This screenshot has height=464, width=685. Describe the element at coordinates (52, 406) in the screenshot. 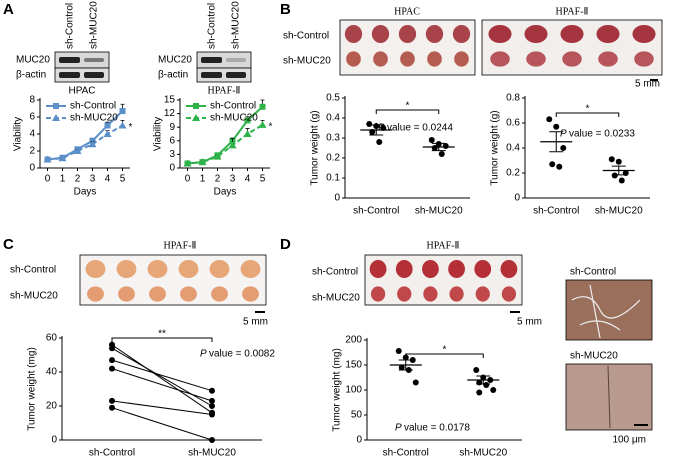

I see `y-tick-label: 20` at that location.